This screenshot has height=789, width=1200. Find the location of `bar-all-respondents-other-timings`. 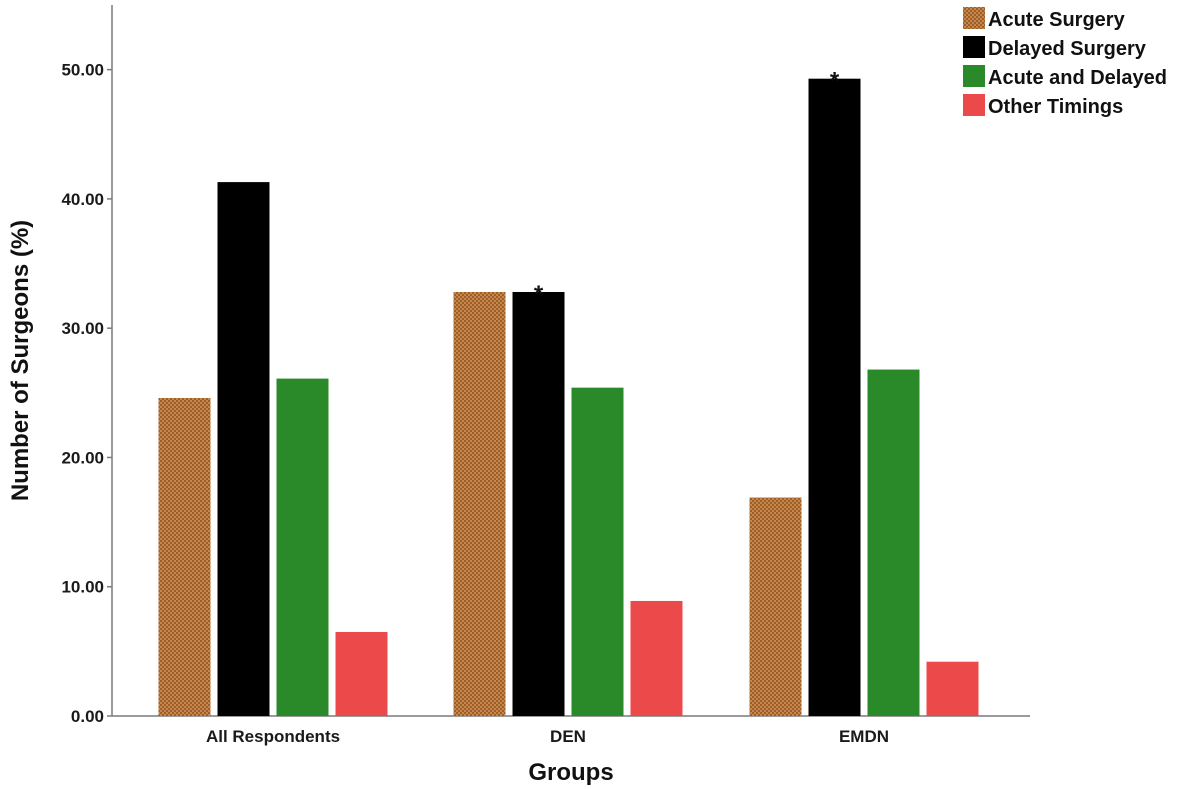

bar-all-respondents-other-timings is located at coordinates (361, 673).